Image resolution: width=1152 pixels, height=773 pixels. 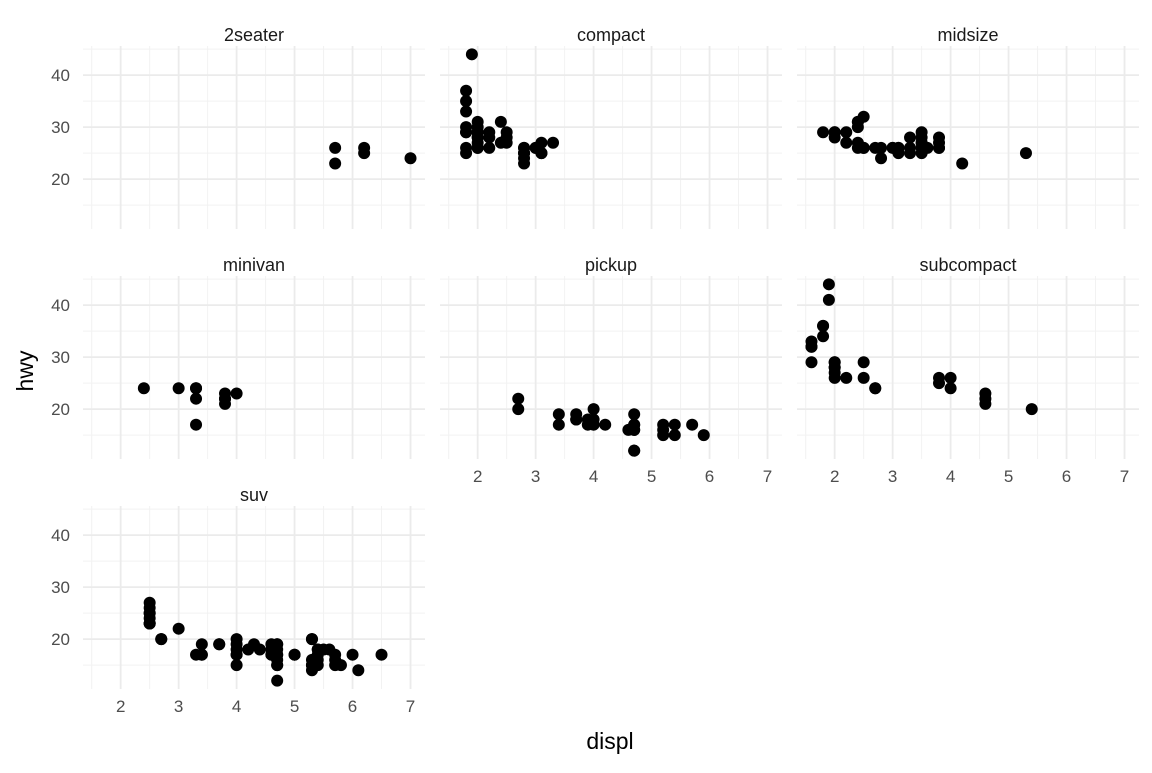 What do you see at coordinates (967, 265) in the screenshot?
I see `facet-strip-label: subcompact` at bounding box center [967, 265].